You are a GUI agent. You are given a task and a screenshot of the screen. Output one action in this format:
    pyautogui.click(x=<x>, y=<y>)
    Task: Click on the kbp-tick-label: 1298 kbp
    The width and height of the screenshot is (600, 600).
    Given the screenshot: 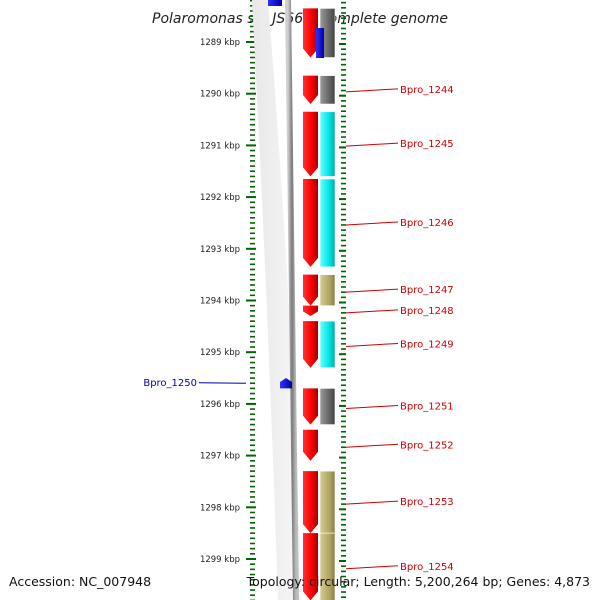 What is the action you would take?
    pyautogui.click(x=220, y=508)
    